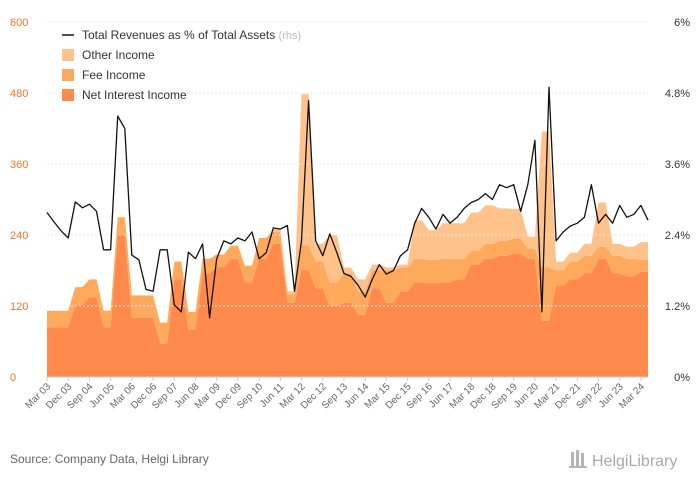 The width and height of the screenshot is (700, 483). What do you see at coordinates (578, 459) in the screenshot?
I see `library-icon` at bounding box center [578, 459].